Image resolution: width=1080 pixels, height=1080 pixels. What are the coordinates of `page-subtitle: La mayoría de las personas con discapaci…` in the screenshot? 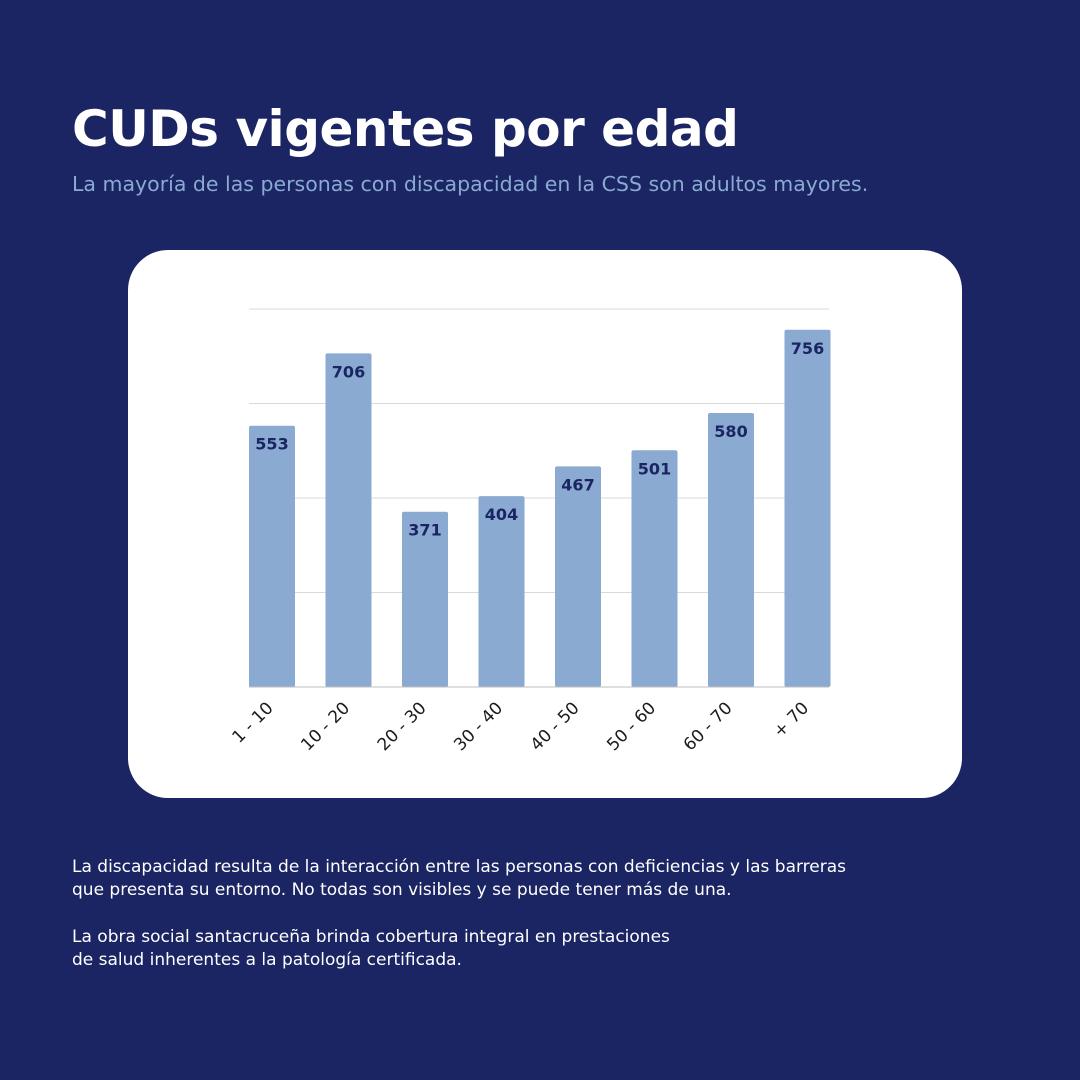 It's located at (470, 184).